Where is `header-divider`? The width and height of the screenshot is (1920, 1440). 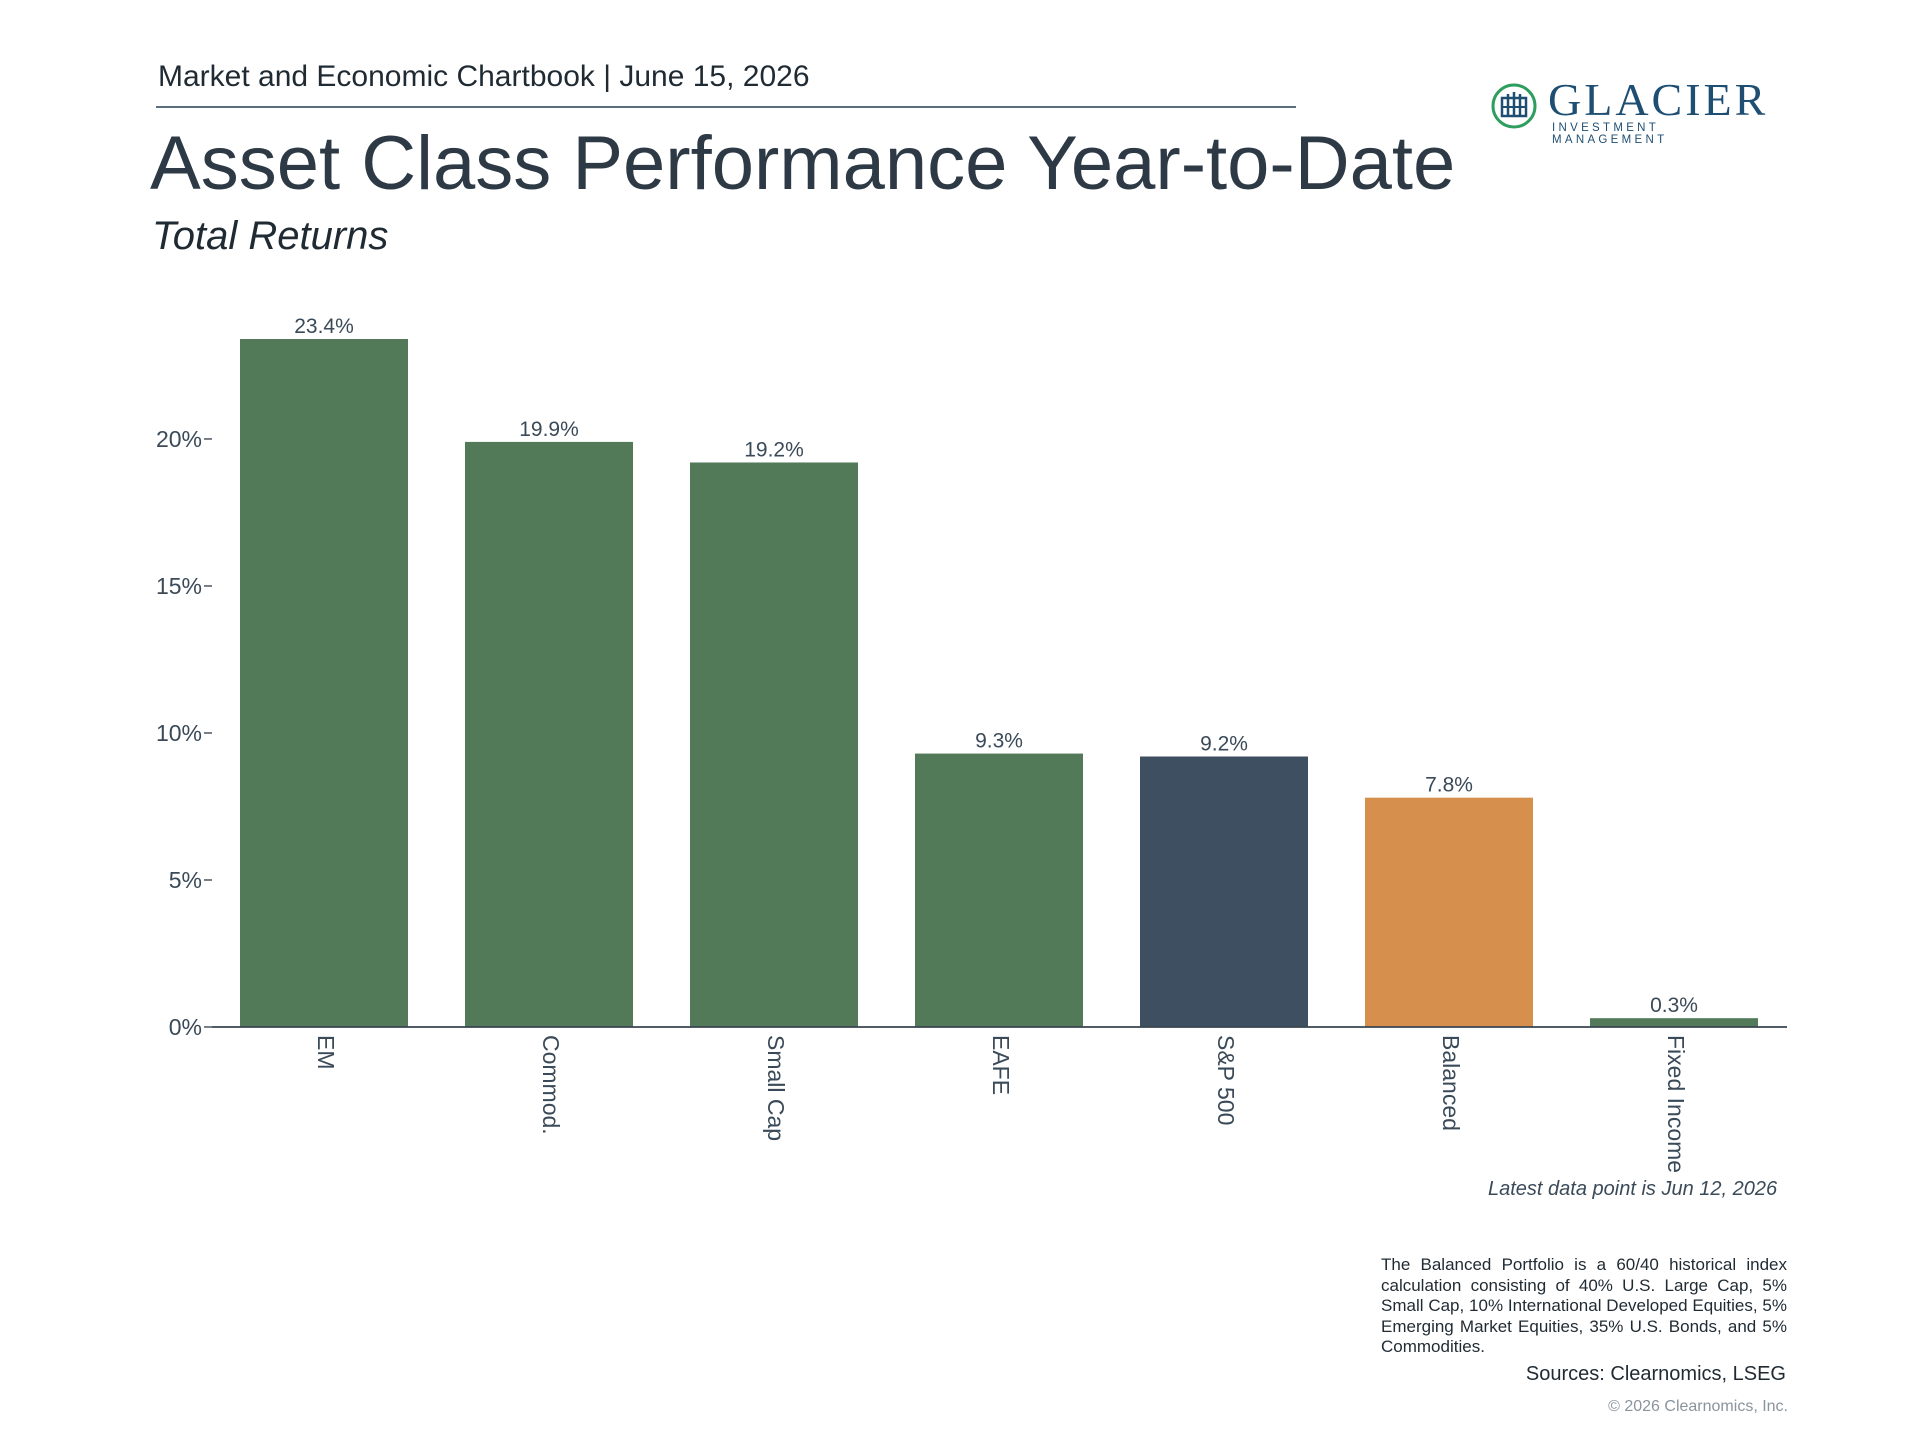
header-divider is located at coordinates (726, 107).